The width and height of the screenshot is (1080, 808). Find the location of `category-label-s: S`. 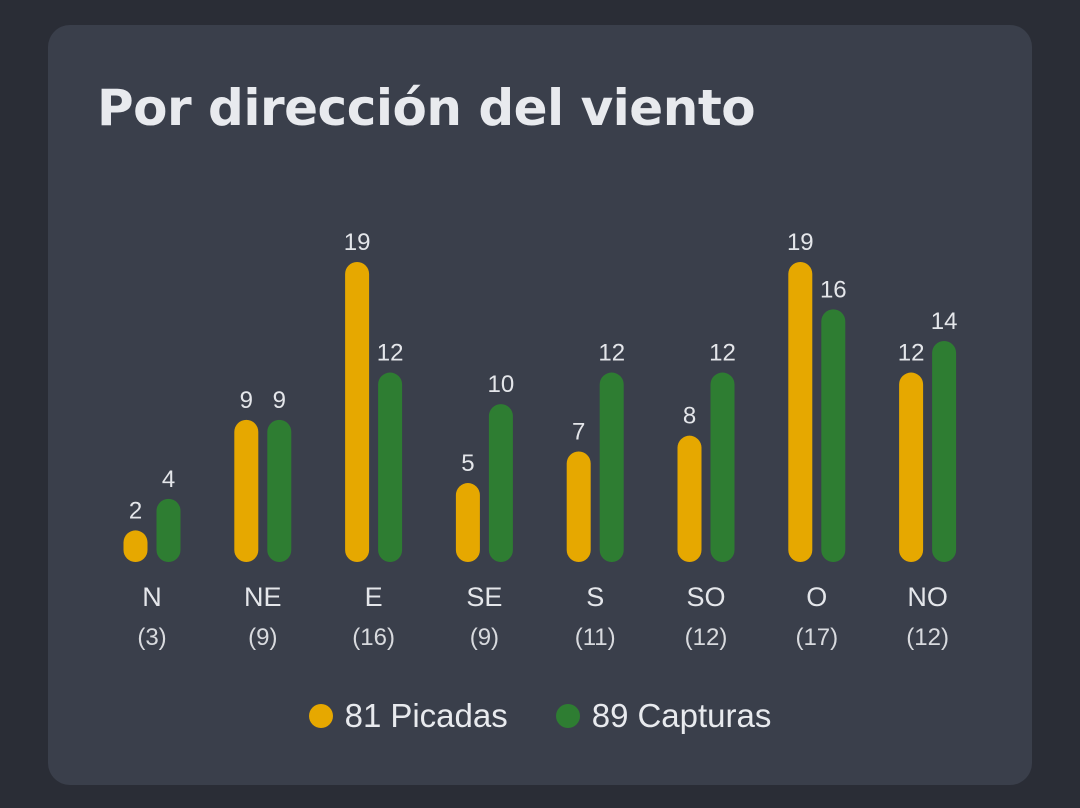

category-label-s: S is located at coordinates (595, 597).